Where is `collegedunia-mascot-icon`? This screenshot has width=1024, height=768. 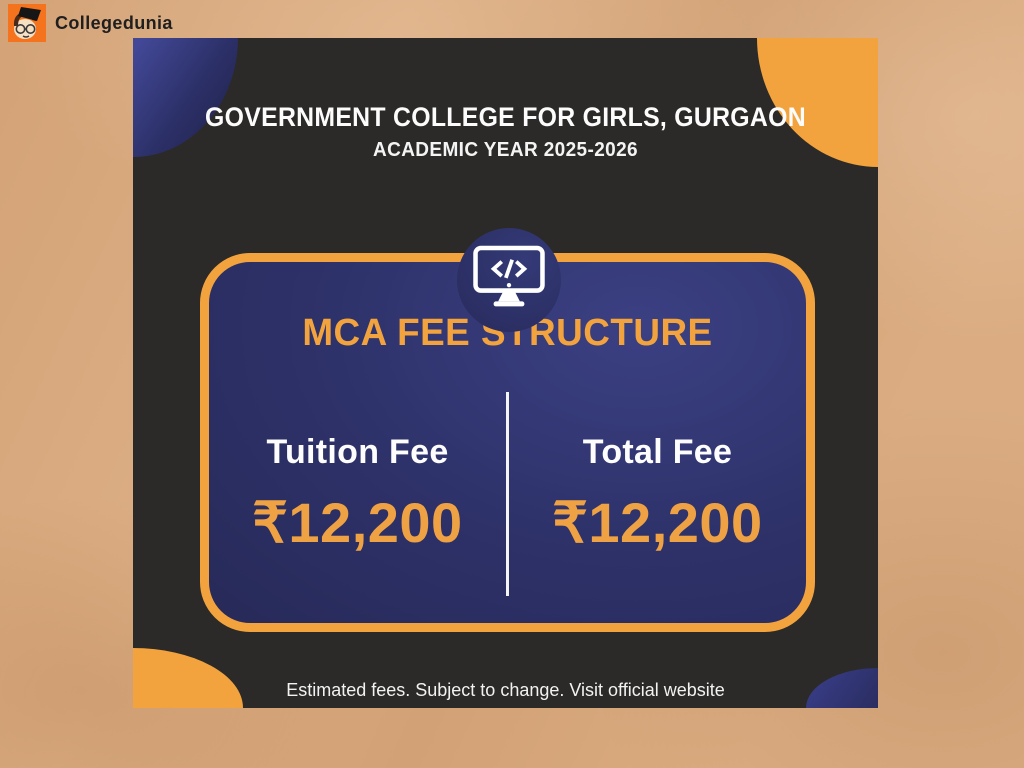 collegedunia-mascot-icon is located at coordinates (27, 23).